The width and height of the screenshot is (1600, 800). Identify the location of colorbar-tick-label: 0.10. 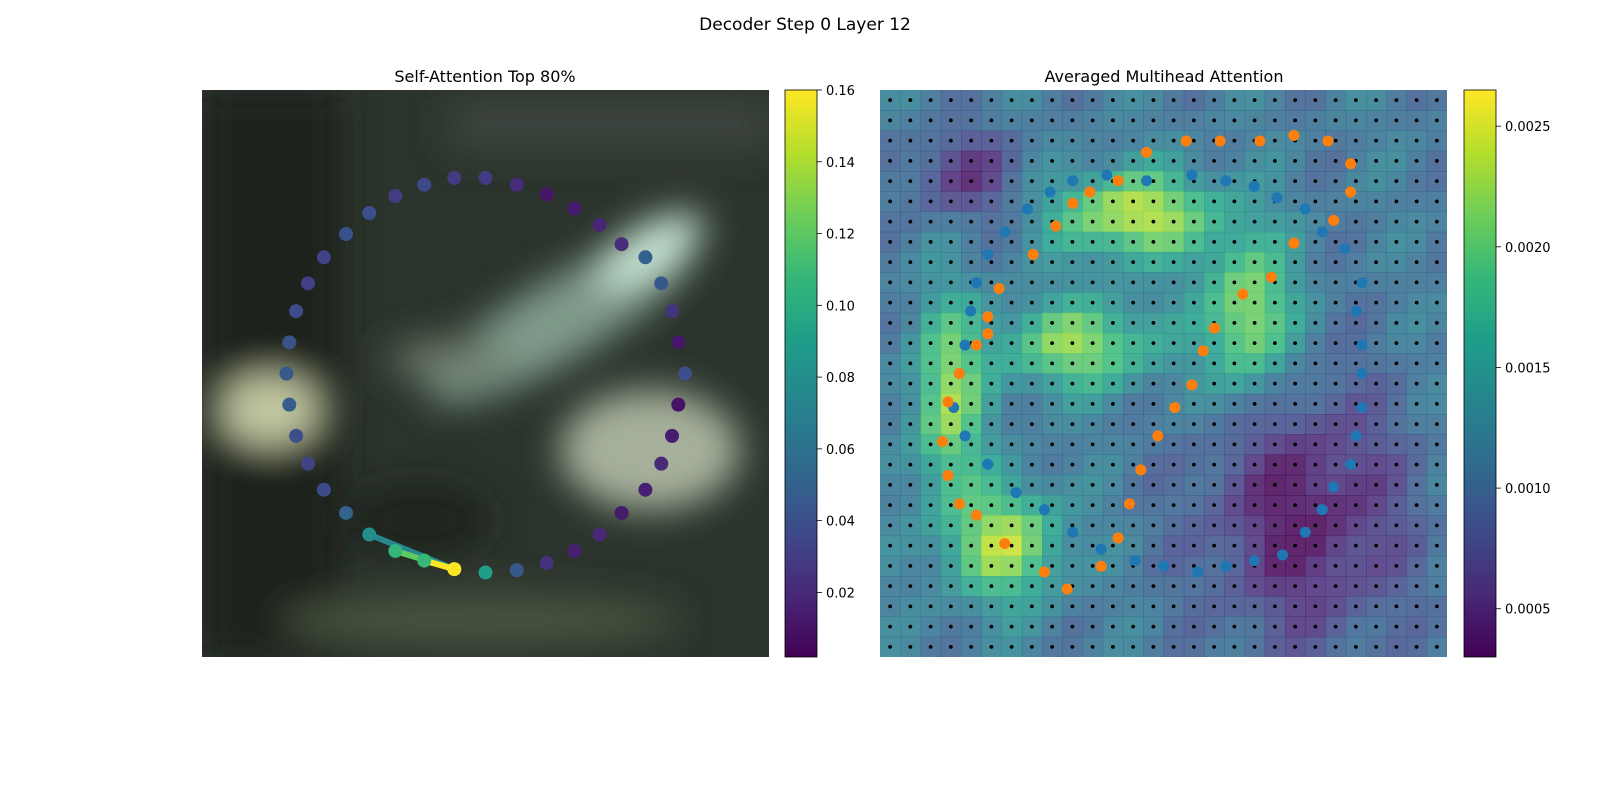
(840, 306).